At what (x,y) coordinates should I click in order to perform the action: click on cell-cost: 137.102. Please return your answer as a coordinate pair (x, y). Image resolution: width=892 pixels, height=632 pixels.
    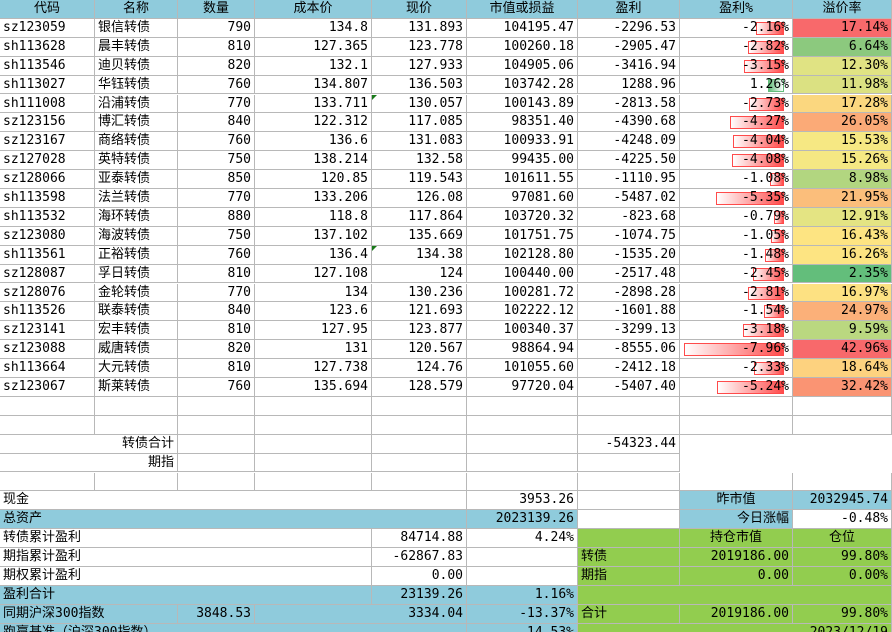
    Looking at the image, I should click on (313, 236).